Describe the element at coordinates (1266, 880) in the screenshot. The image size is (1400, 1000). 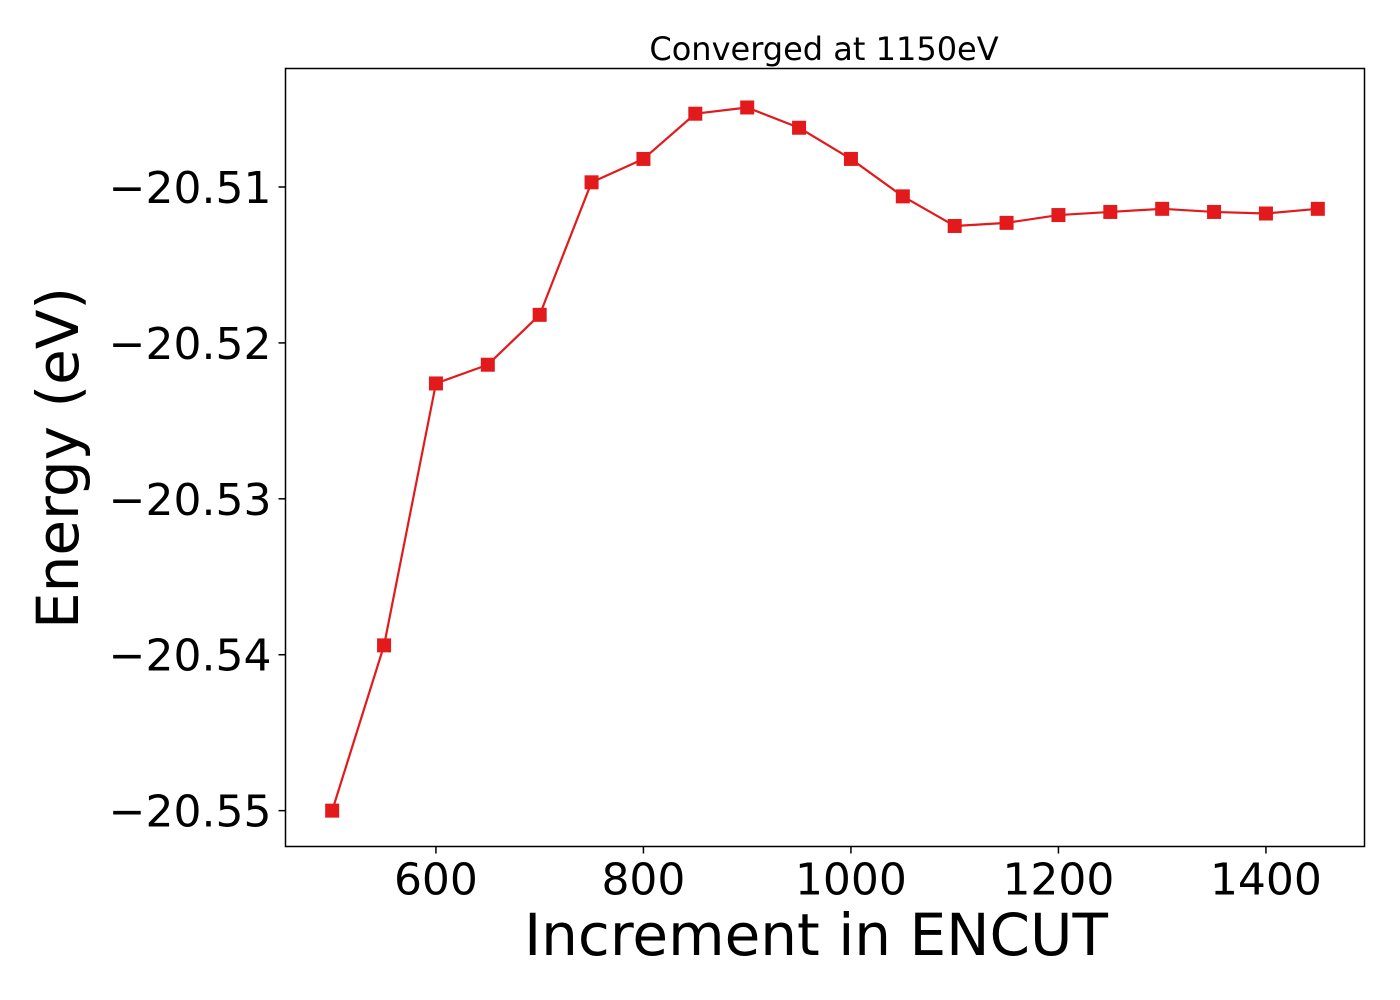
I see `x-tick-label: 1400` at that location.